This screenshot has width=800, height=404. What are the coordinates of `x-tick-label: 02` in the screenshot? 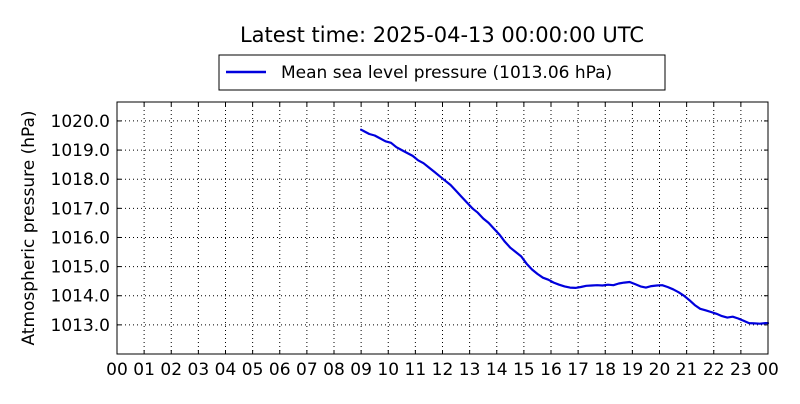 It's located at (171, 370).